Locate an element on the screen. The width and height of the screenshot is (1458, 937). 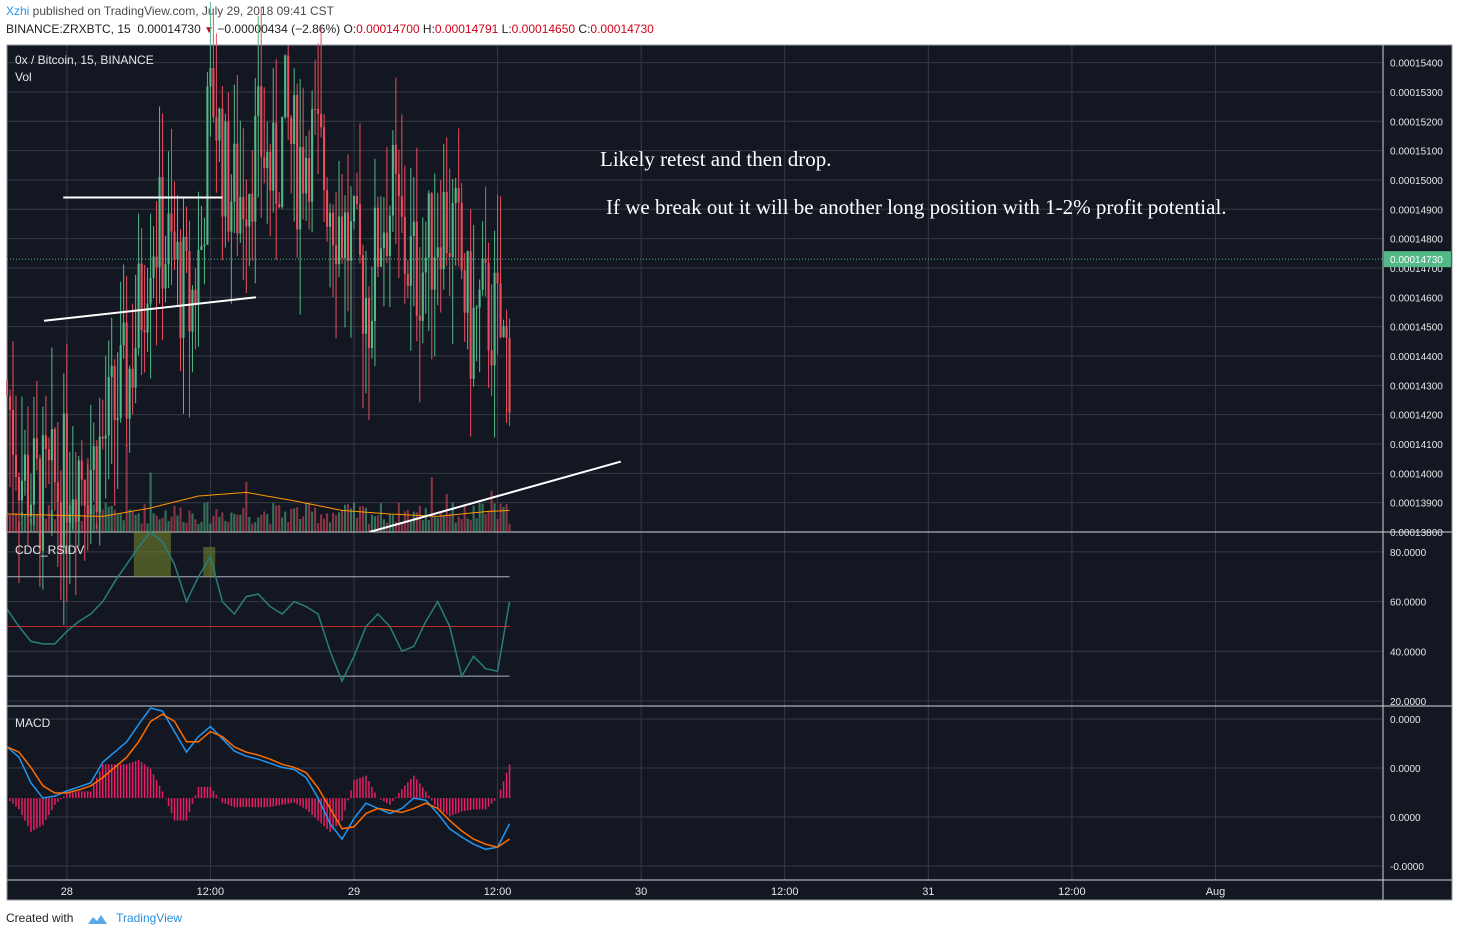
time-tick-label: 12:00 is located at coordinates (785, 892).